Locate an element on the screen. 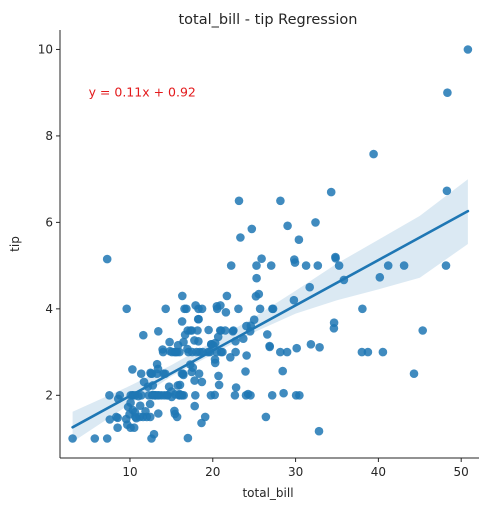  y-tick-label: 2 is located at coordinates (49, 395).